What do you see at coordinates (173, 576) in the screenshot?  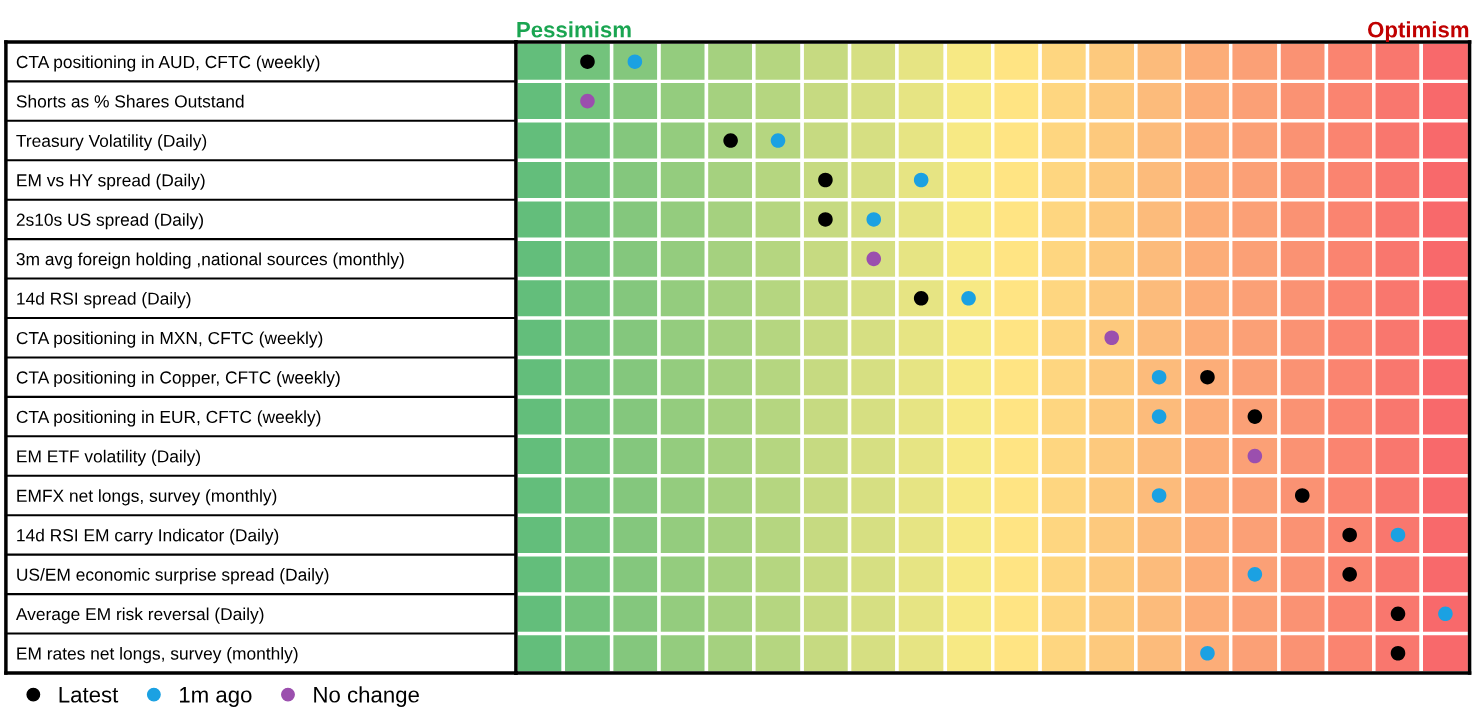 I see `y-tick-label: US/EM economic surprise spread (Daily)` at bounding box center [173, 576].